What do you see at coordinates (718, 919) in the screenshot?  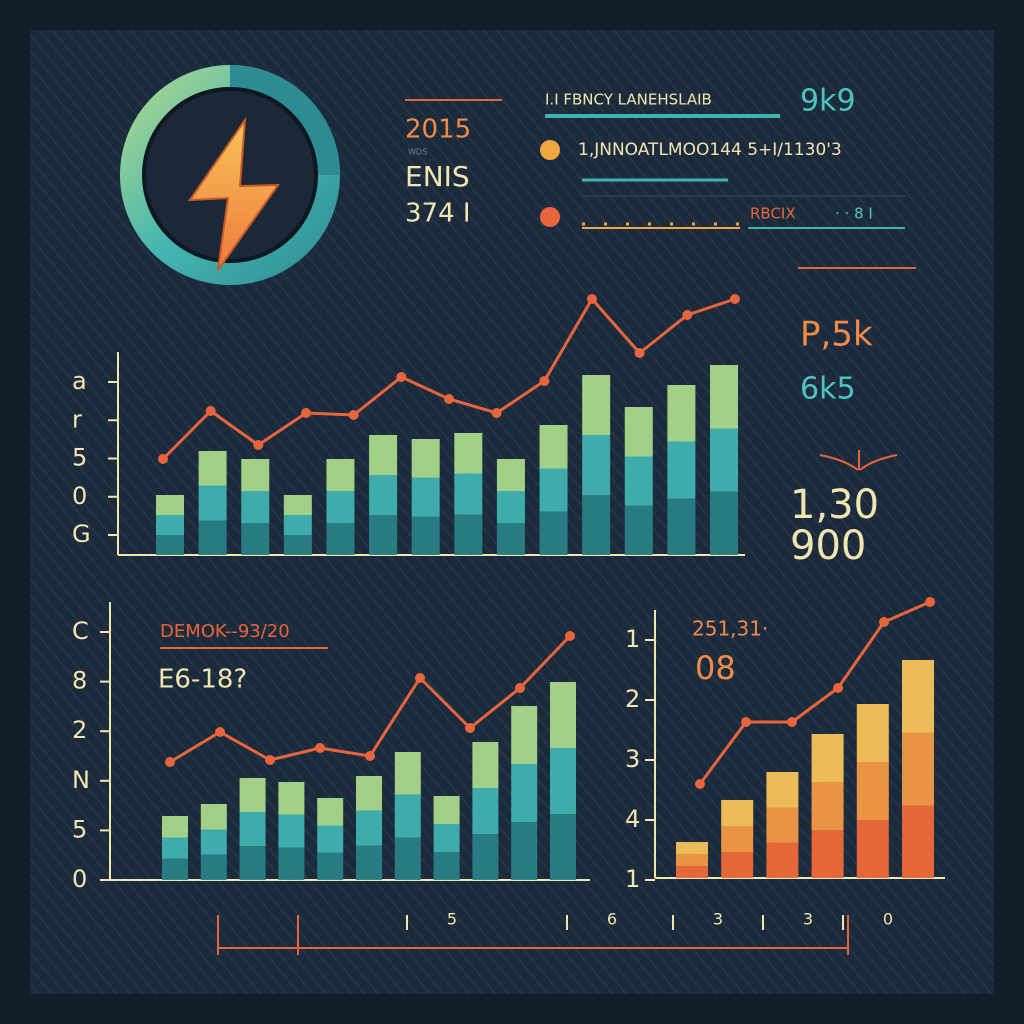 I see `timeline-label: 3` at bounding box center [718, 919].